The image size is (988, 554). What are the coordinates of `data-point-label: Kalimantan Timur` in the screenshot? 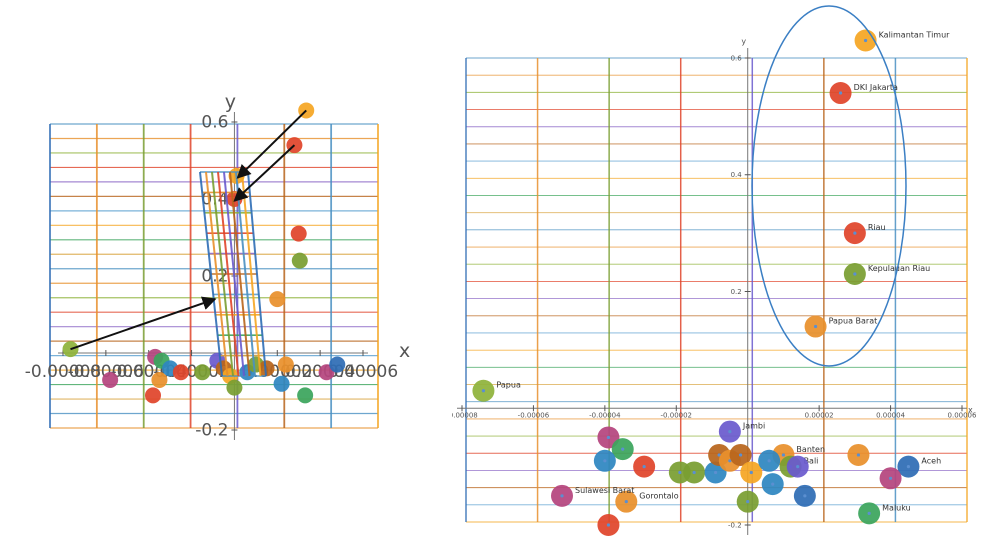 It's located at (915, 34).